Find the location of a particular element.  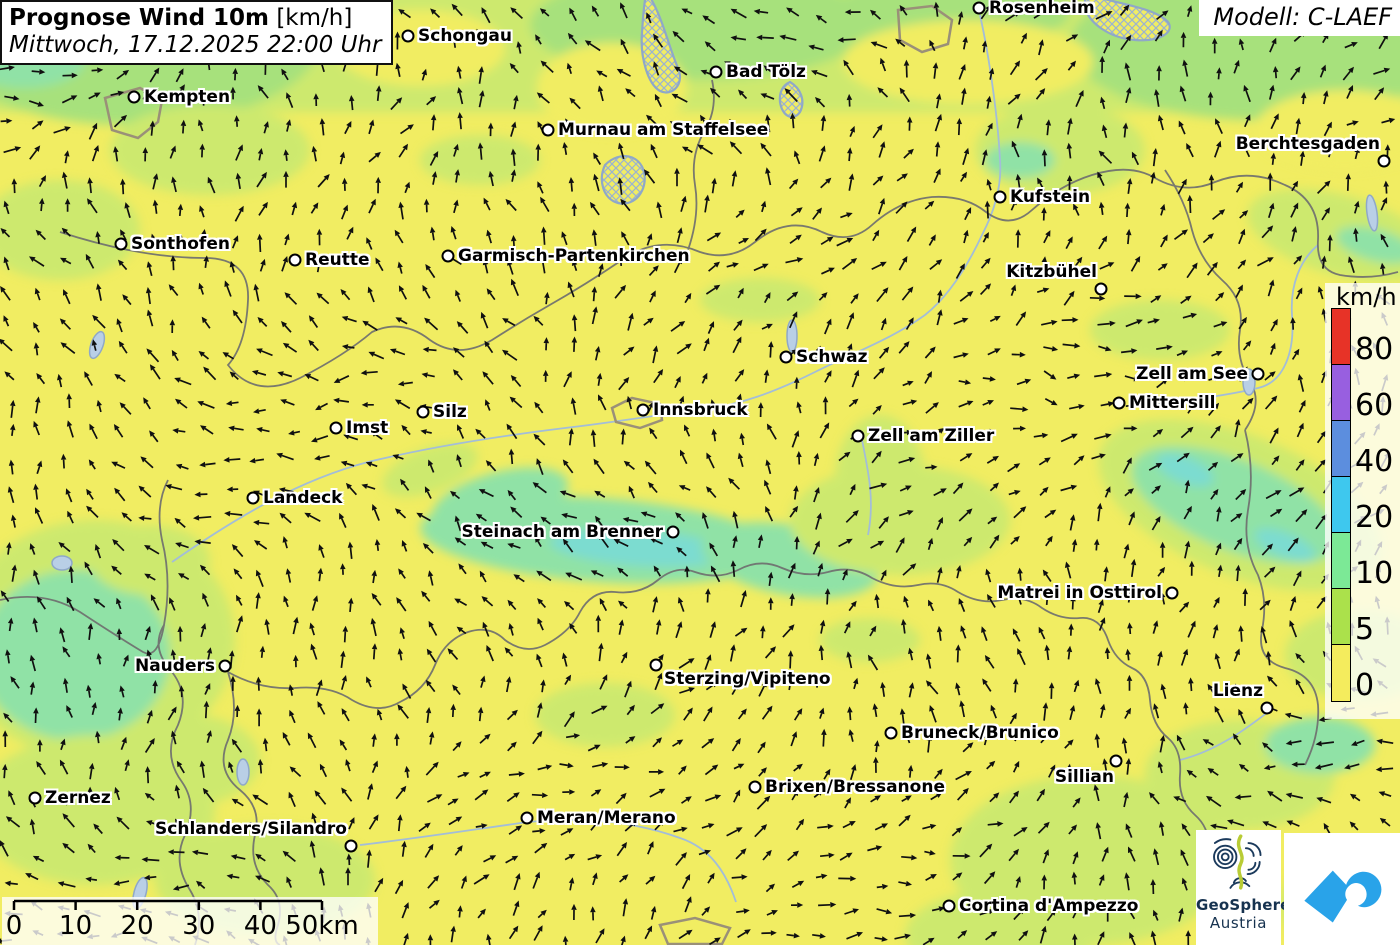

forecast-title-text: Prognose Wind 10m is located at coordinates (139, 18).